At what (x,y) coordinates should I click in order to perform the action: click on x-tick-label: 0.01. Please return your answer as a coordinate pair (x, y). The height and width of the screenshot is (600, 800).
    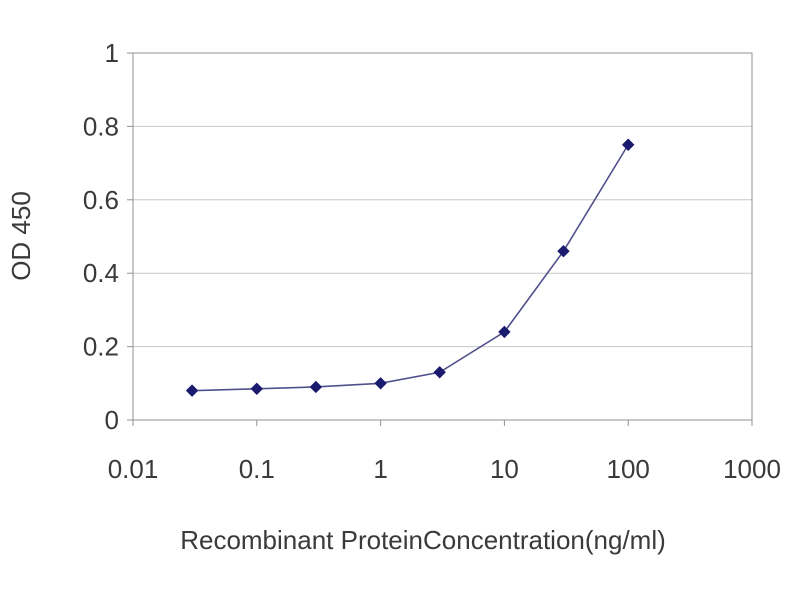
    Looking at the image, I should click on (133, 469).